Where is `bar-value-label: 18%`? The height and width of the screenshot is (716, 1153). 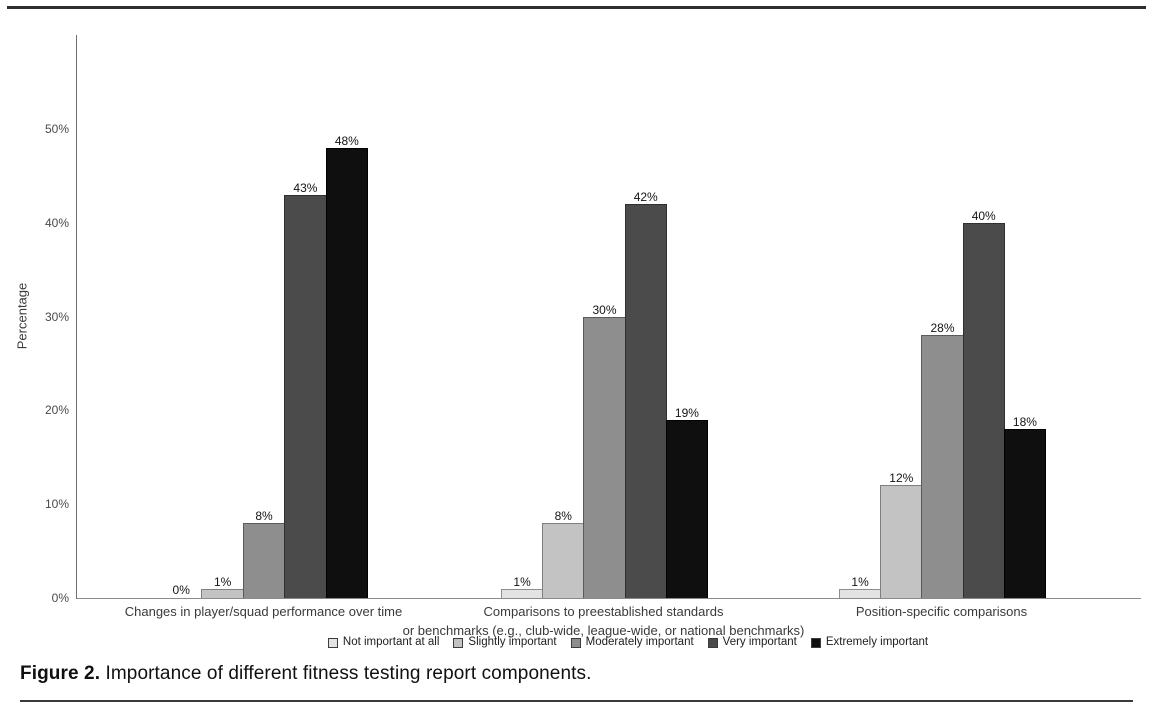
bar-value-label: 18% is located at coordinates (1024, 422).